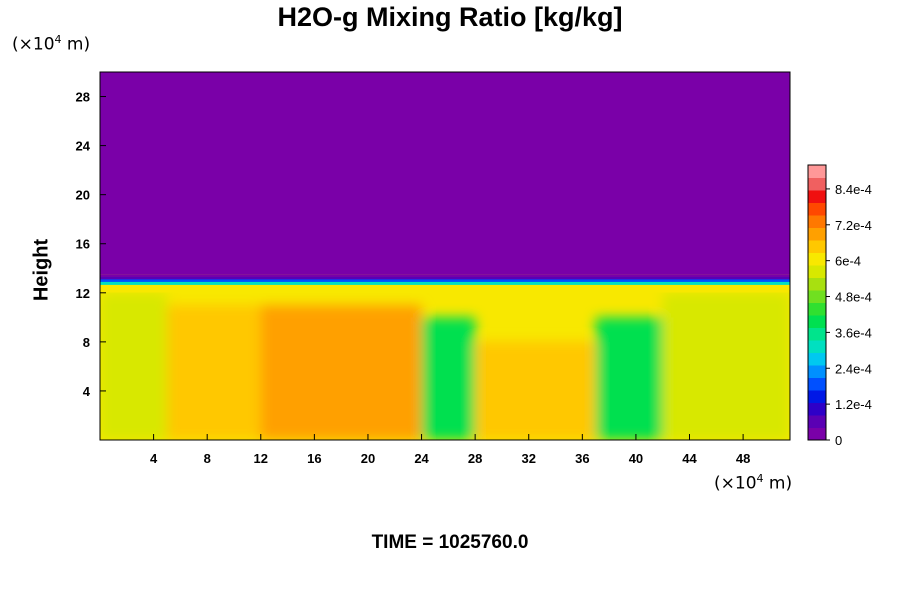 This screenshot has height=600, width=900. What do you see at coordinates (314, 458) in the screenshot?
I see `x-tick-label: 16` at bounding box center [314, 458].